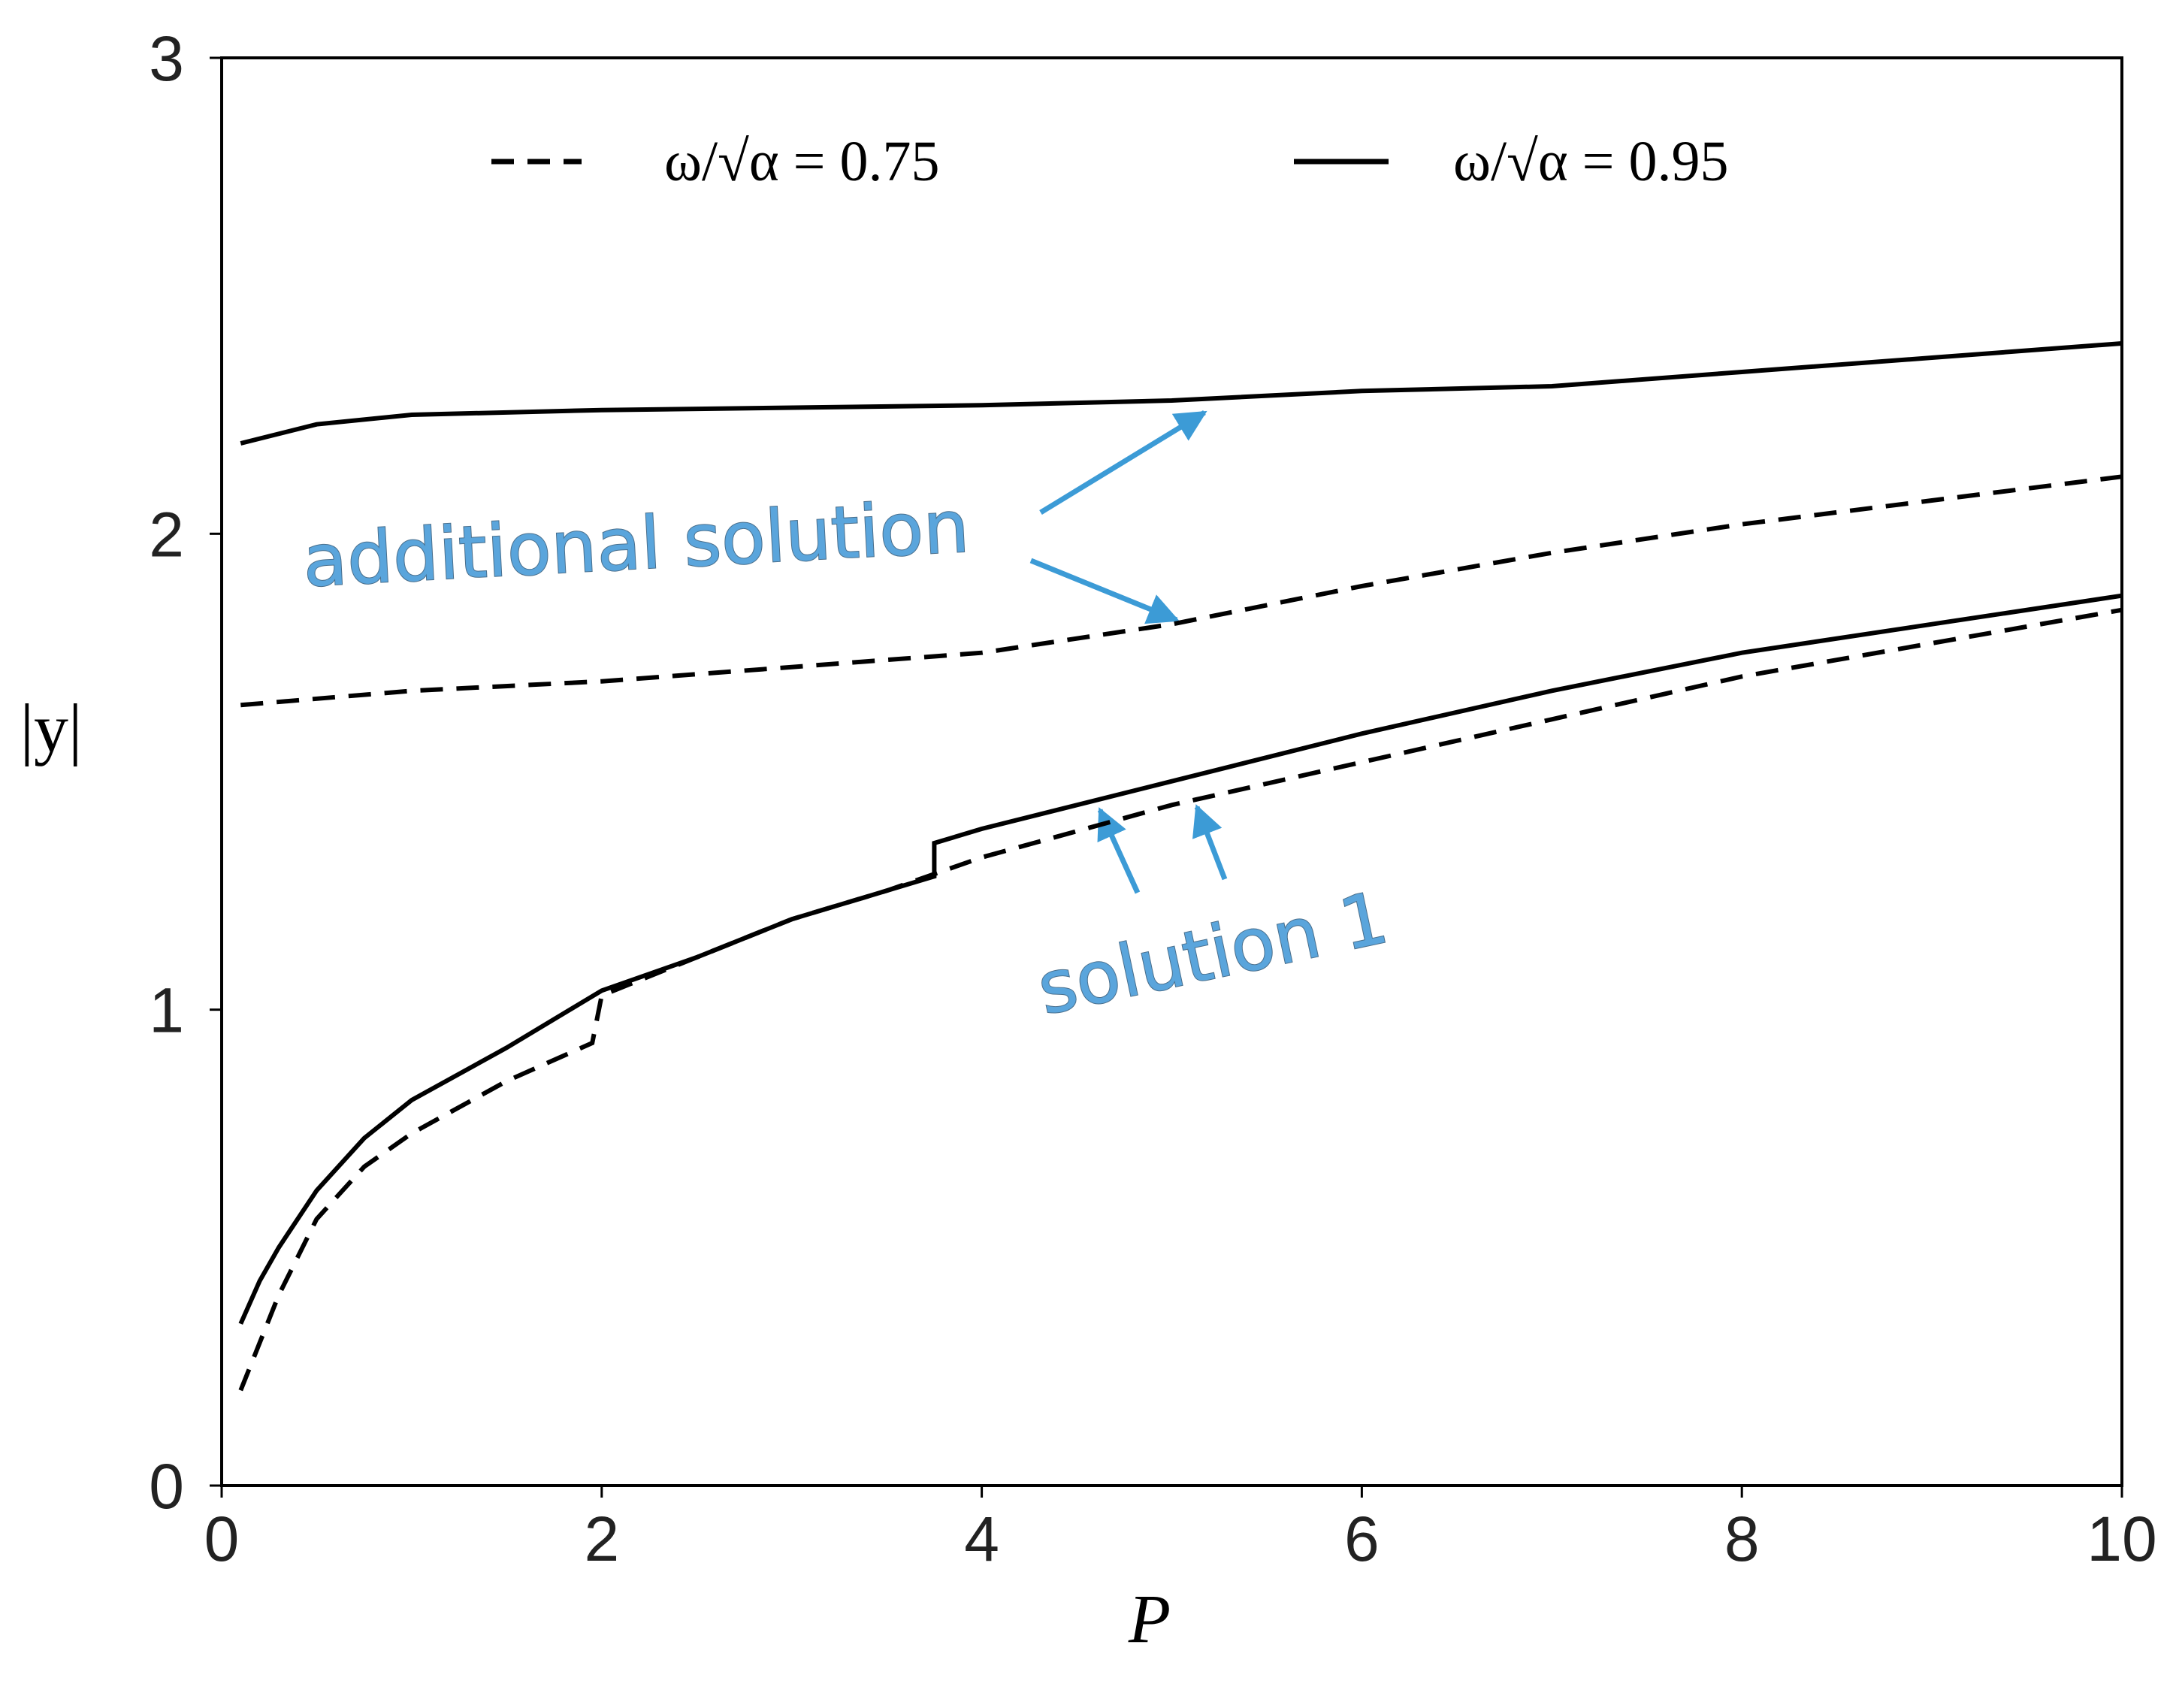  Describe the element at coordinates (1212, 953) in the screenshot. I see `annotation: solution 1` at that location.